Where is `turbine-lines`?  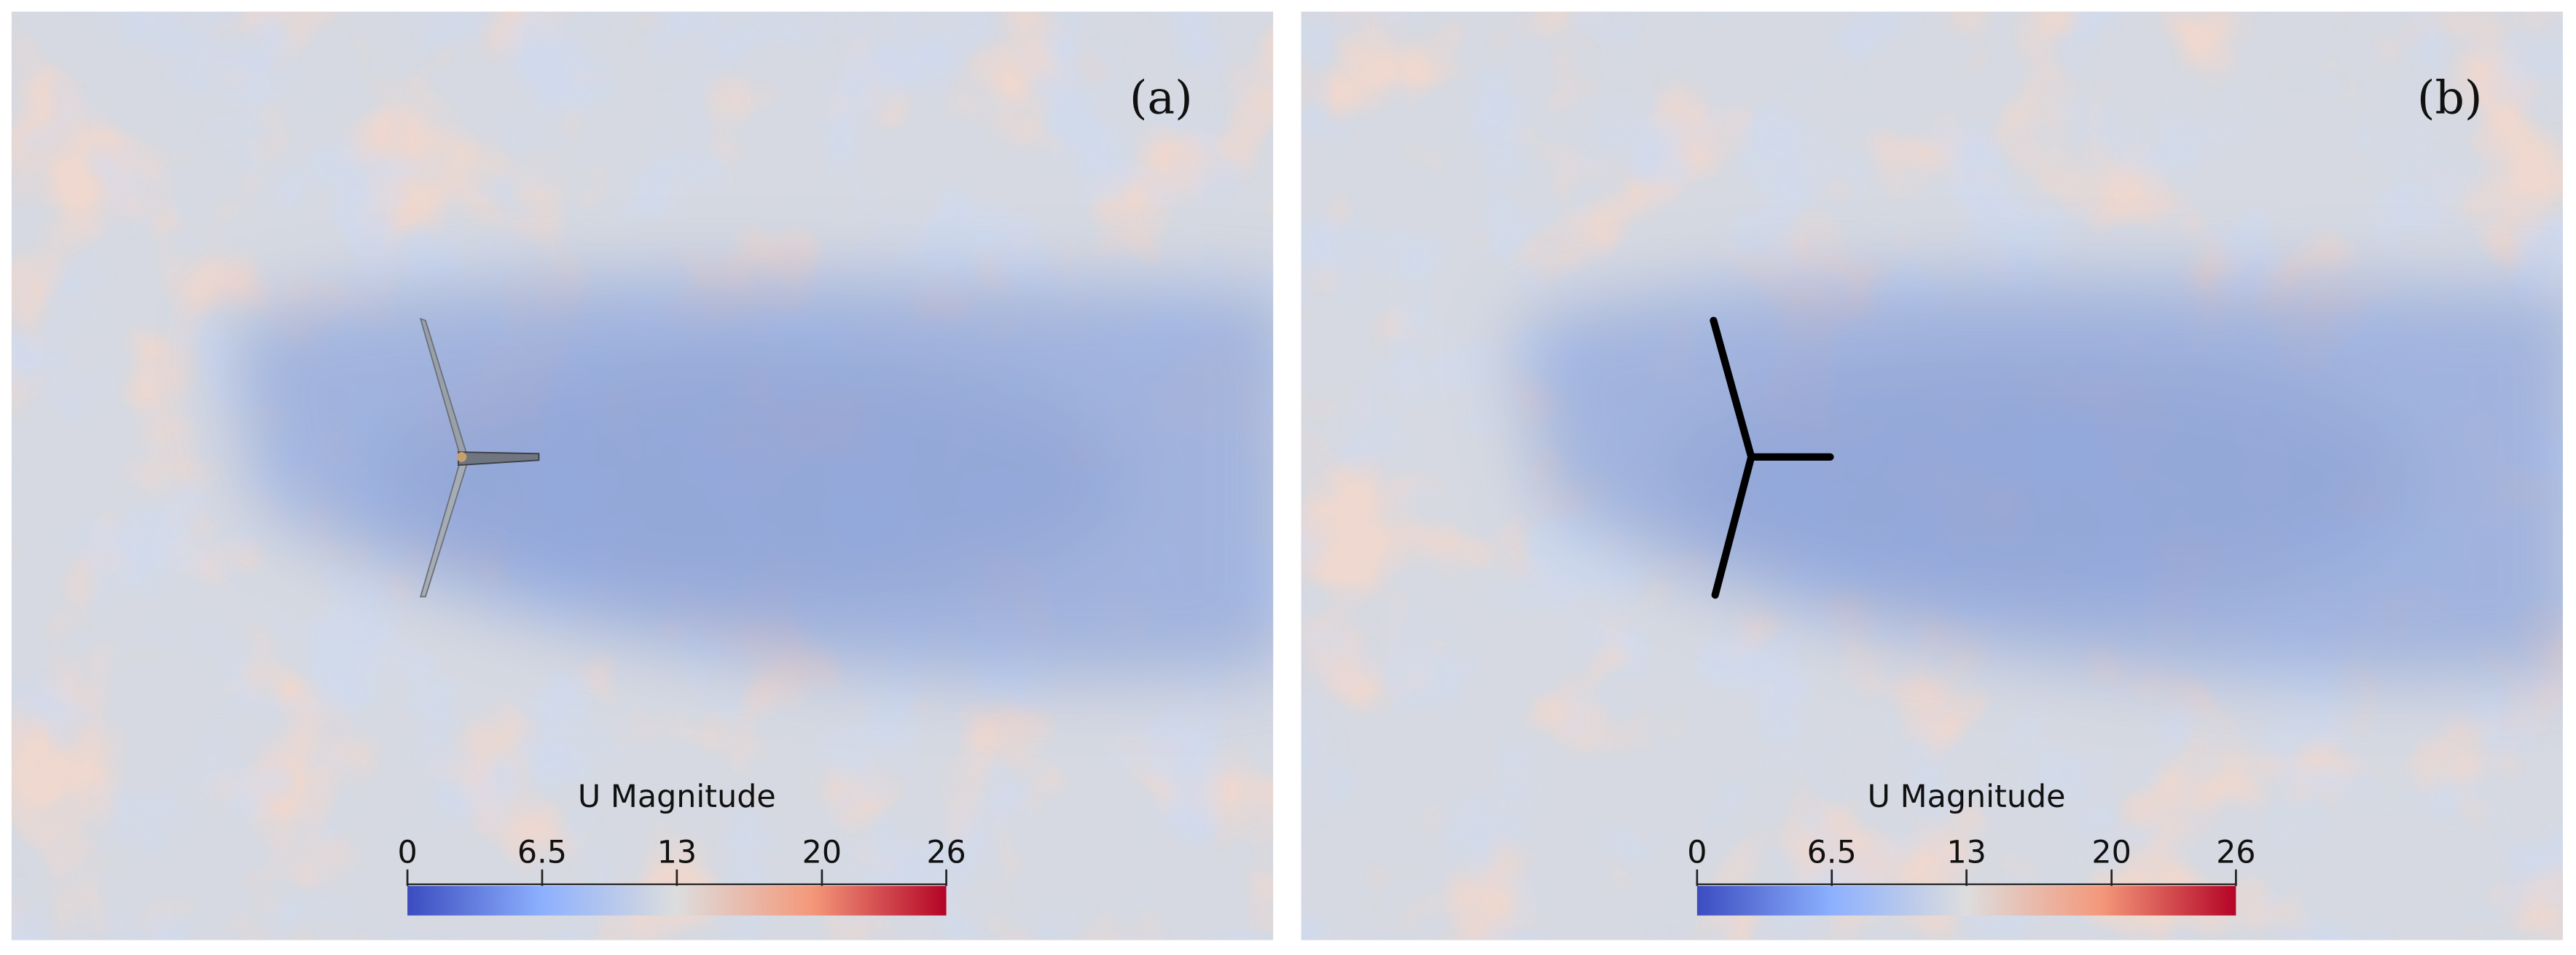 turbine-lines is located at coordinates (1772, 458).